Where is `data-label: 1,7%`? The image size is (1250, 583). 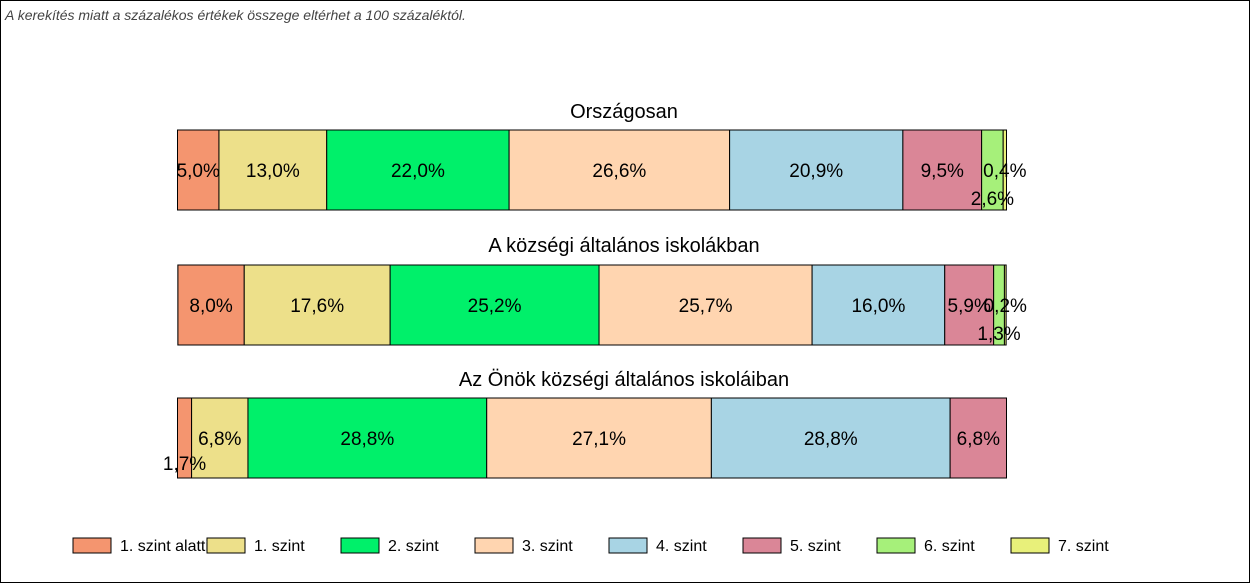 data-label: 1,7% is located at coordinates (184, 464).